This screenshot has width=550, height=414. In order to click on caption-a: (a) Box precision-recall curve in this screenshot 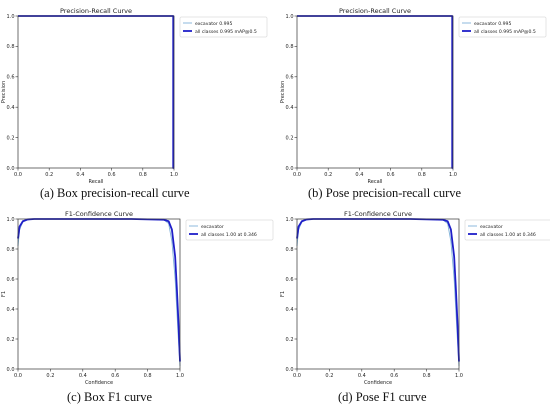, I will do `click(115, 193)`.